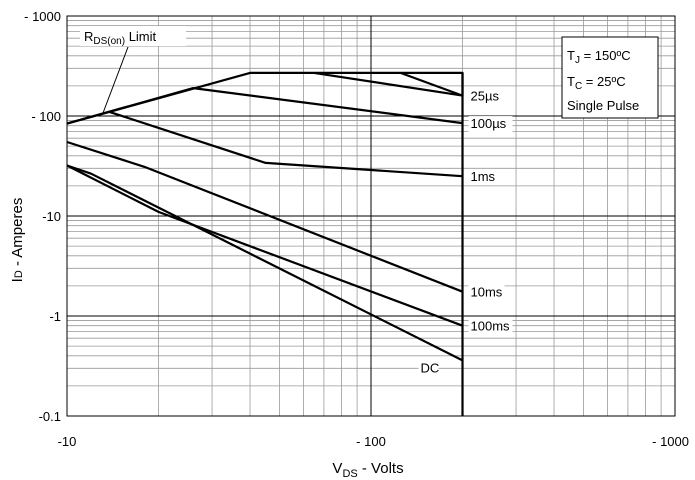  What do you see at coordinates (51, 216) in the screenshot?
I see `y-tick-label: -10` at bounding box center [51, 216].